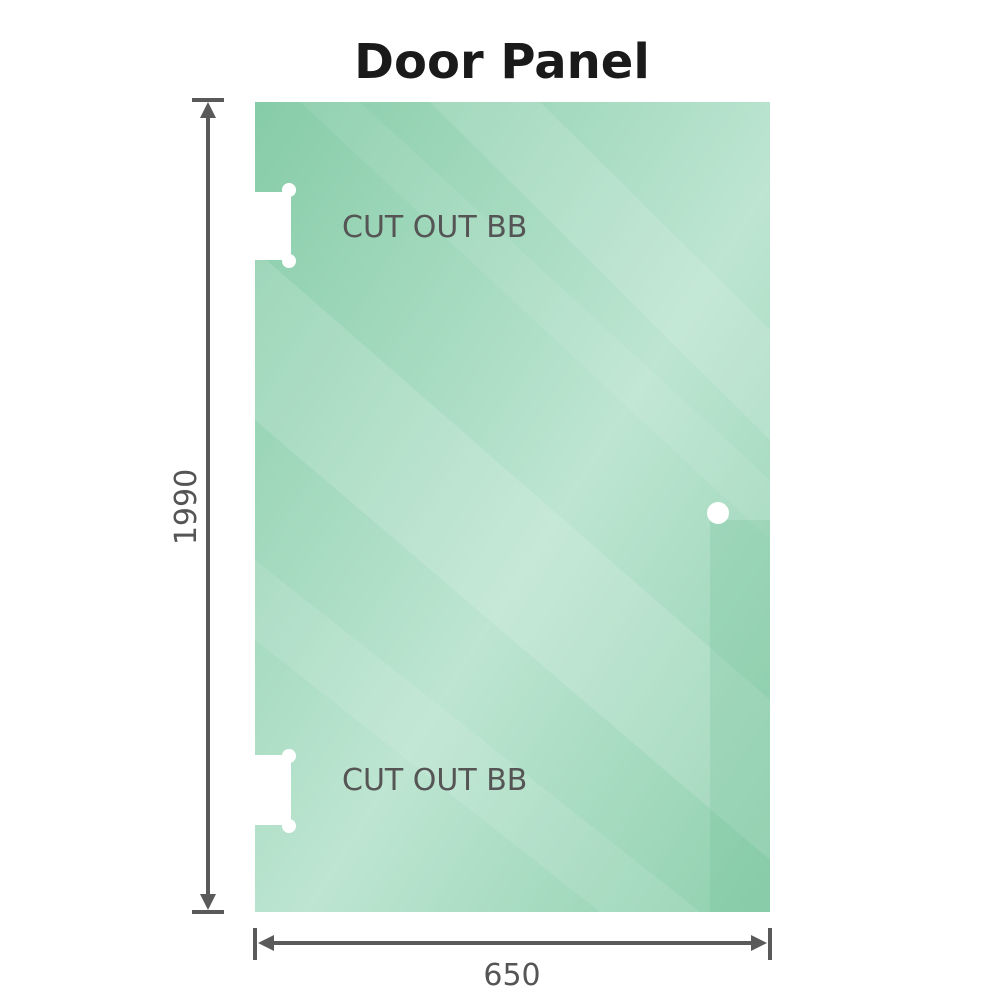 Image resolution: width=1000 pixels, height=1000 pixels. Describe the element at coordinates (511, 975) in the screenshot. I see `width-label: 650` at that location.